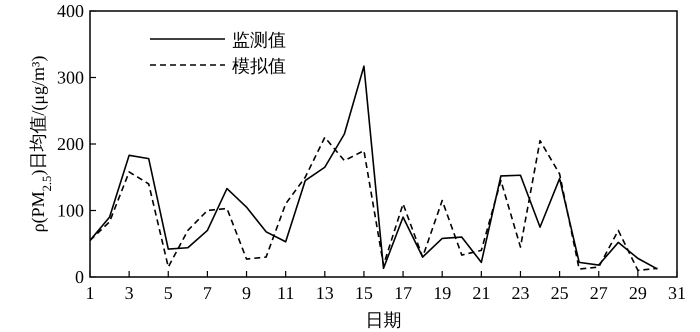  What do you see at coordinates (677, 293) in the screenshot?
I see `x-tick-label: 31` at bounding box center [677, 293].